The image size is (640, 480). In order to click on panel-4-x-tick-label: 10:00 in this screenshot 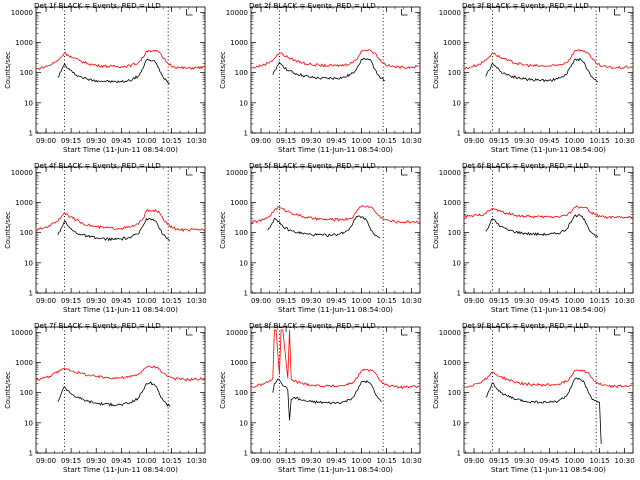, I will do `click(146, 301)`.